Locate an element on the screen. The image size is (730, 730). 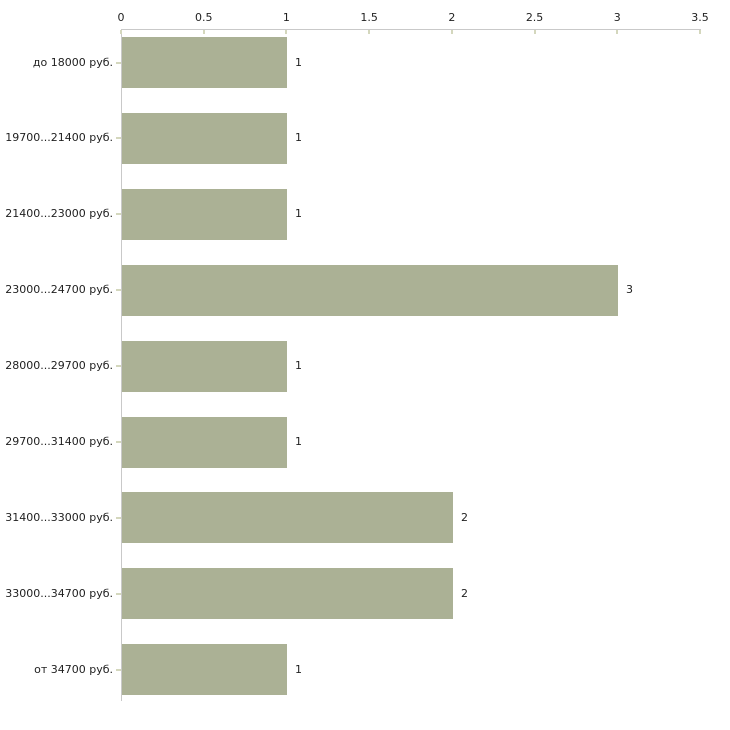
category-label: от 34700 руб. is located at coordinates (73, 669).